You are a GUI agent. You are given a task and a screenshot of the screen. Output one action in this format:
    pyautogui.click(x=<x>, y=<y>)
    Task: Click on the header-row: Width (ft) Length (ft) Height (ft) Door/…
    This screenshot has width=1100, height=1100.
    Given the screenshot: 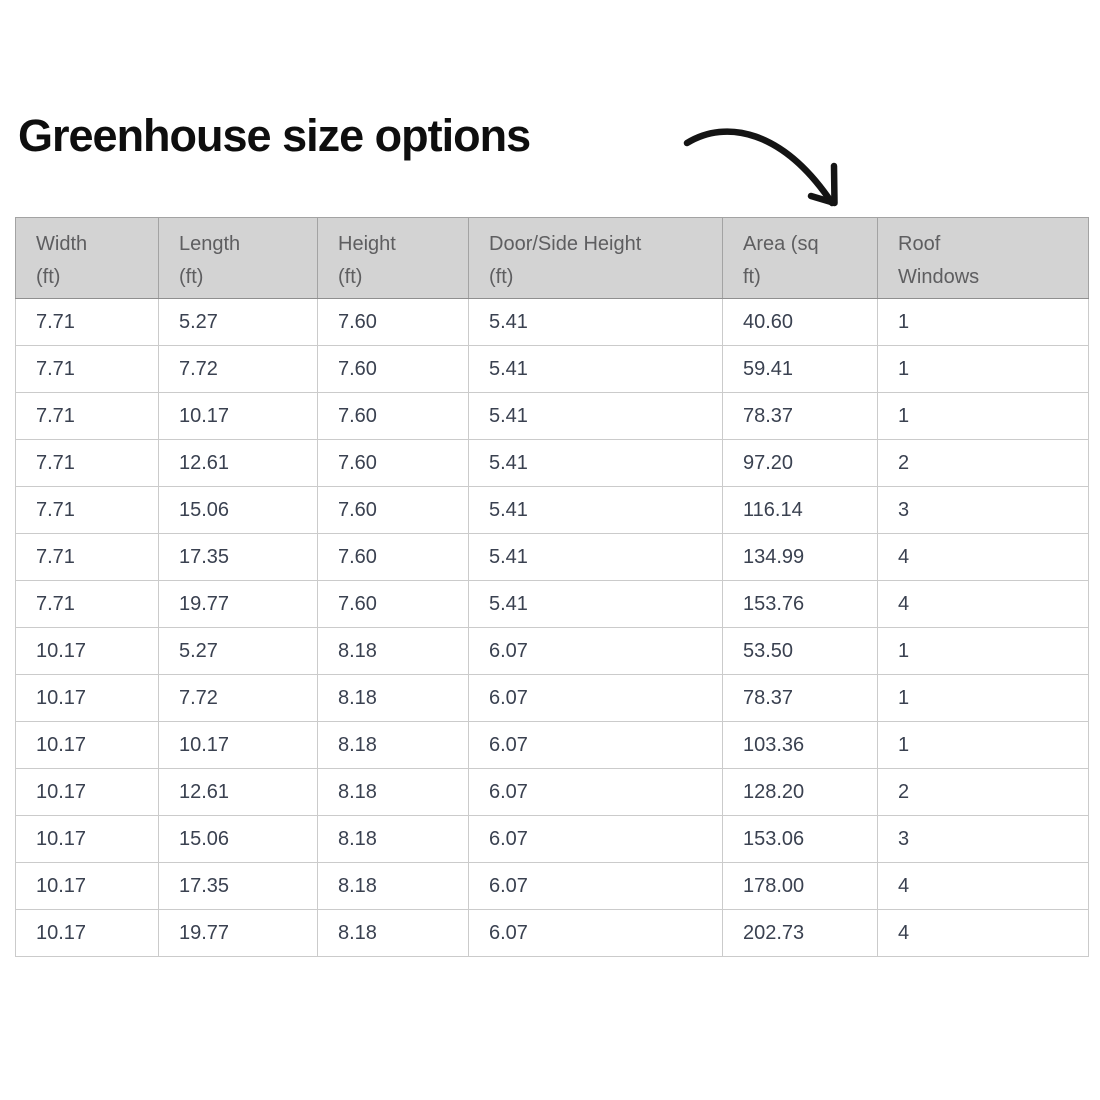 What is the action you would take?
    pyautogui.click(x=552, y=258)
    